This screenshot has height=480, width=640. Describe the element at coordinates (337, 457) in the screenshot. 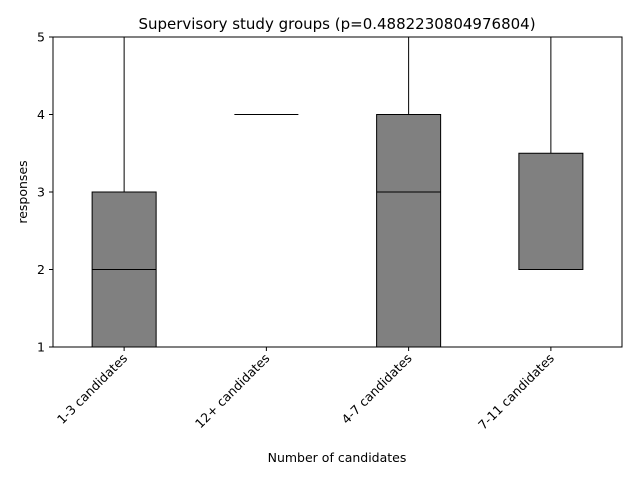

I see `x-axis-label: Number of candidates` at that location.